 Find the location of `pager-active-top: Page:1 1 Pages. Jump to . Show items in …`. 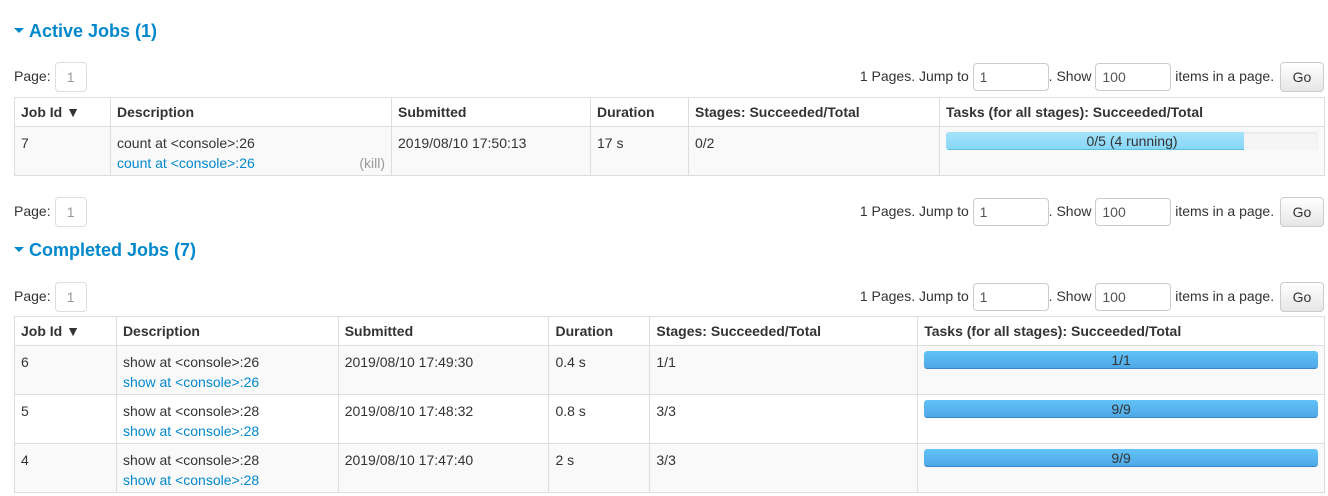

pager-active-top: Page:1 1 Pages. Jump to . Show items in … is located at coordinates (669, 77).